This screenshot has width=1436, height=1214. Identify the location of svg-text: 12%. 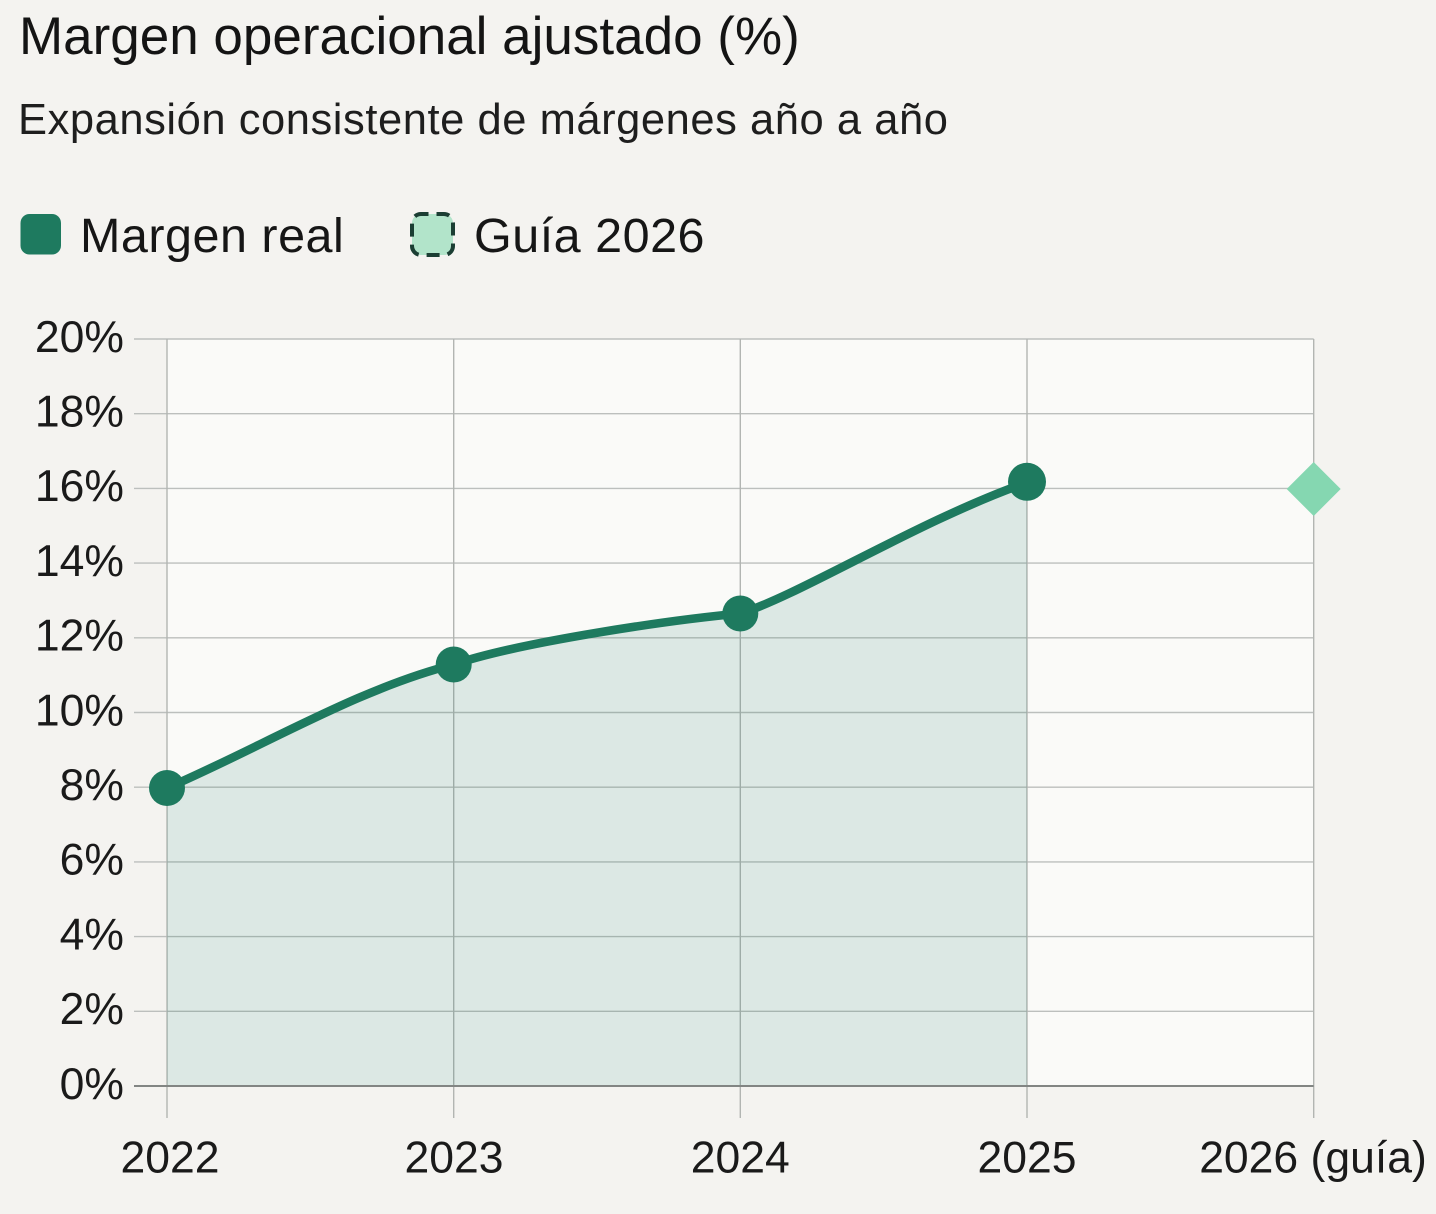
(79, 636).